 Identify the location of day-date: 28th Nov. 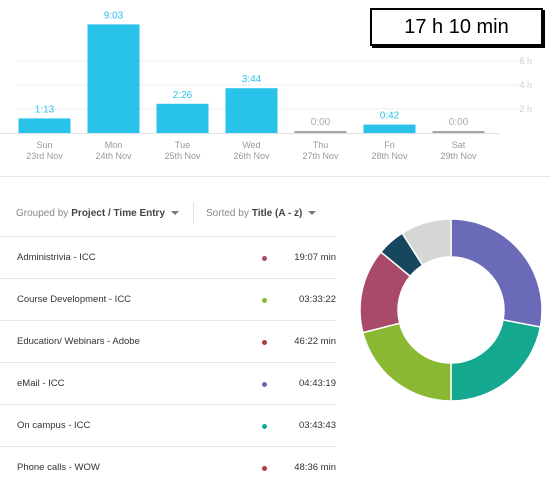
(389, 156).